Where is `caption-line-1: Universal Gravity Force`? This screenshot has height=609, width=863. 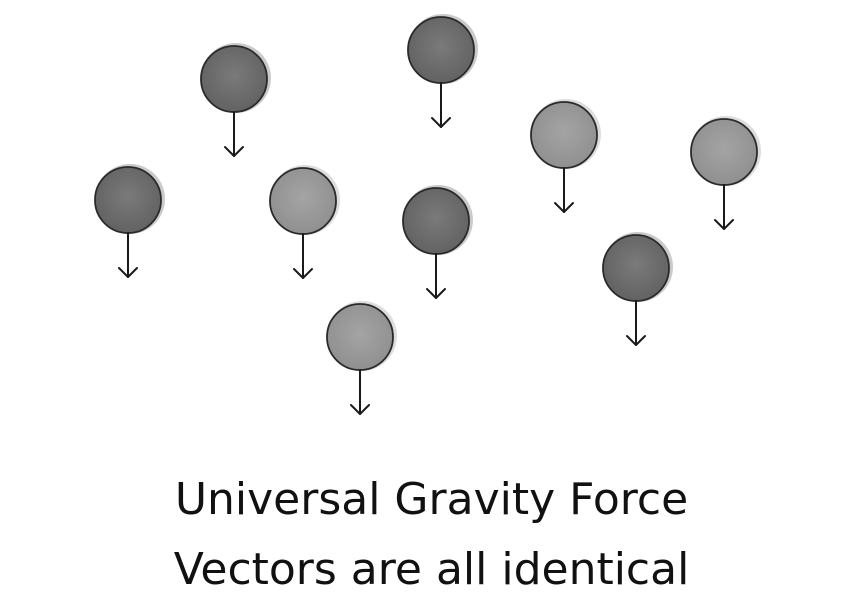
caption-line-1: Universal Gravity Force is located at coordinates (431, 499).